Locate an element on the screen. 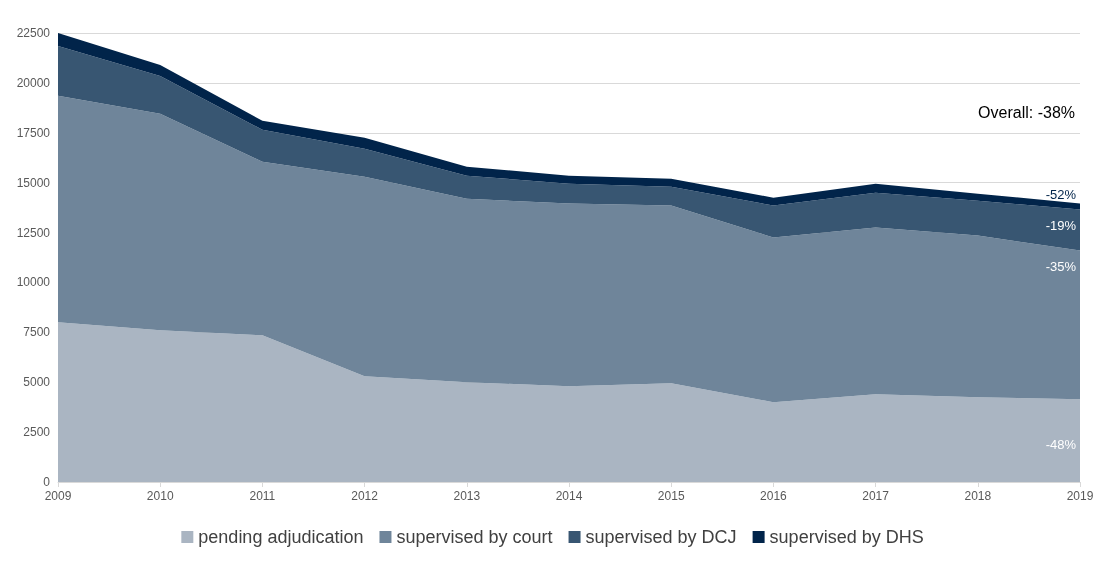 Image resolution: width=1105 pixels, height=563 pixels. legend-label: supervised by DCJ is located at coordinates (661, 537).